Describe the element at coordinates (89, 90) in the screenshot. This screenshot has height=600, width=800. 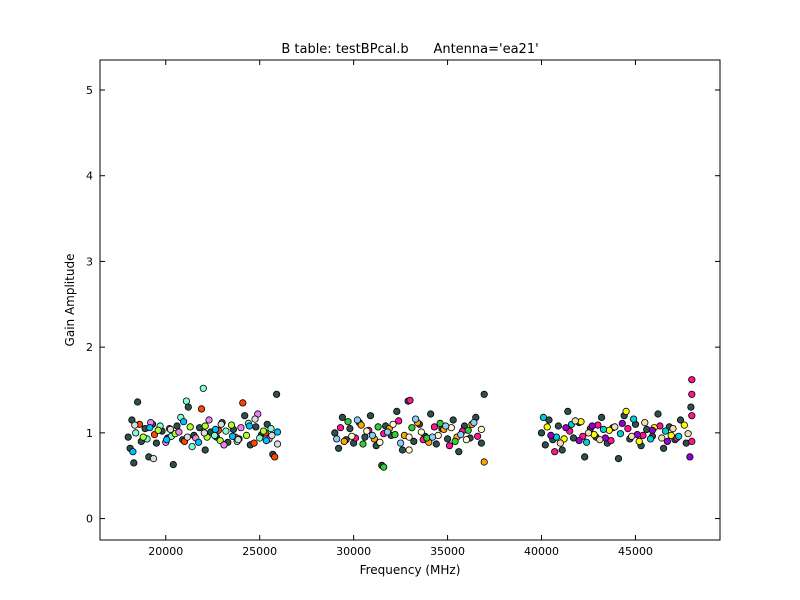
I see `y-tick-label: 5` at that location.